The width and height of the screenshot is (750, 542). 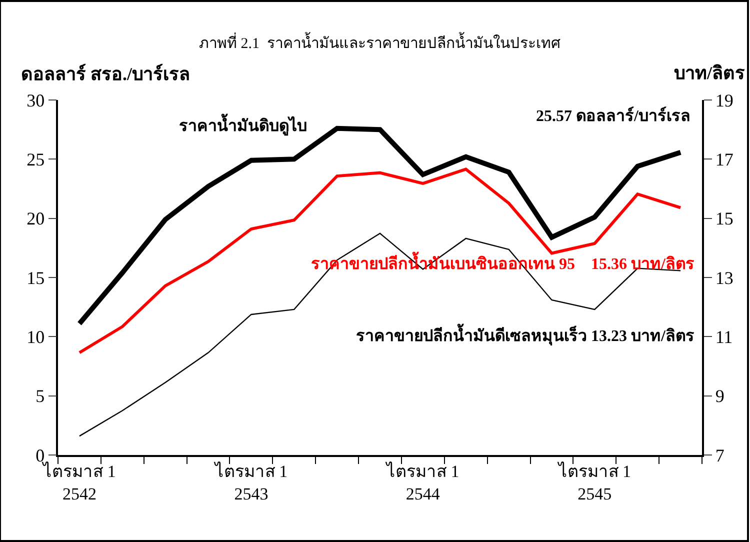 What do you see at coordinates (719, 396) in the screenshot?
I see `y2-tick-label: 9` at bounding box center [719, 396].